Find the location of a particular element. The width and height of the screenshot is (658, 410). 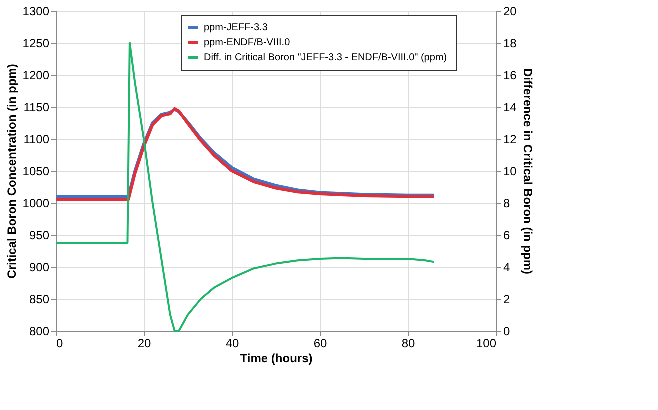

legend-label: ppm-JEFF-3.3 is located at coordinates (236, 28).